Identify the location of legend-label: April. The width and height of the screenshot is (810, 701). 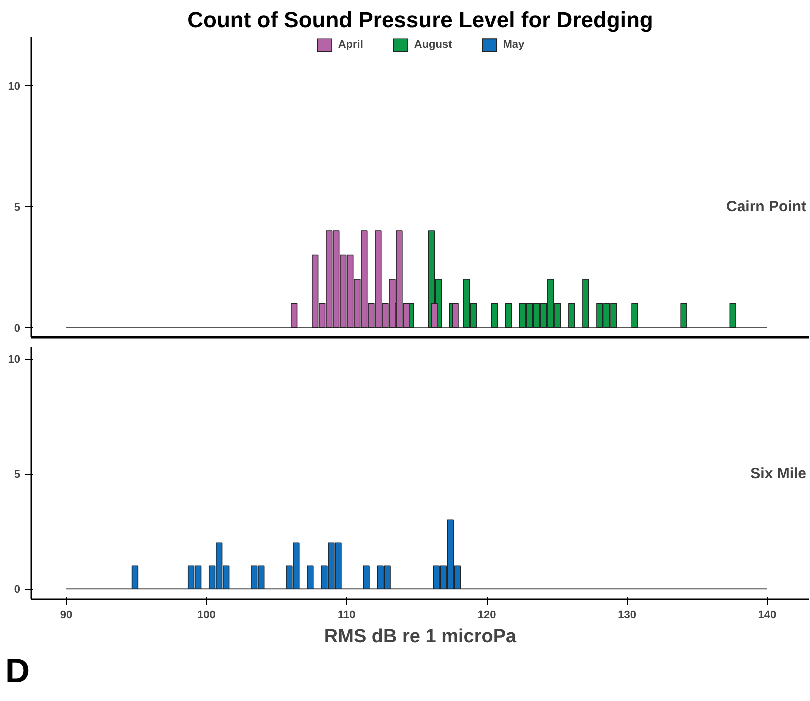
(351, 45).